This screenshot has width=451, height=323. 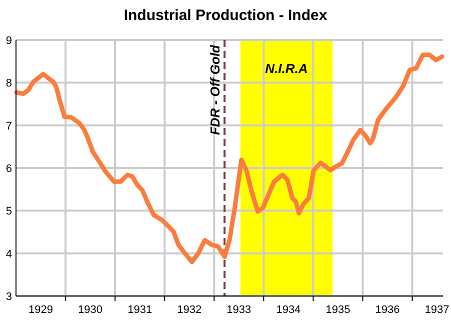 I want to click on x-tick-label: 1930, so click(x=90, y=310).